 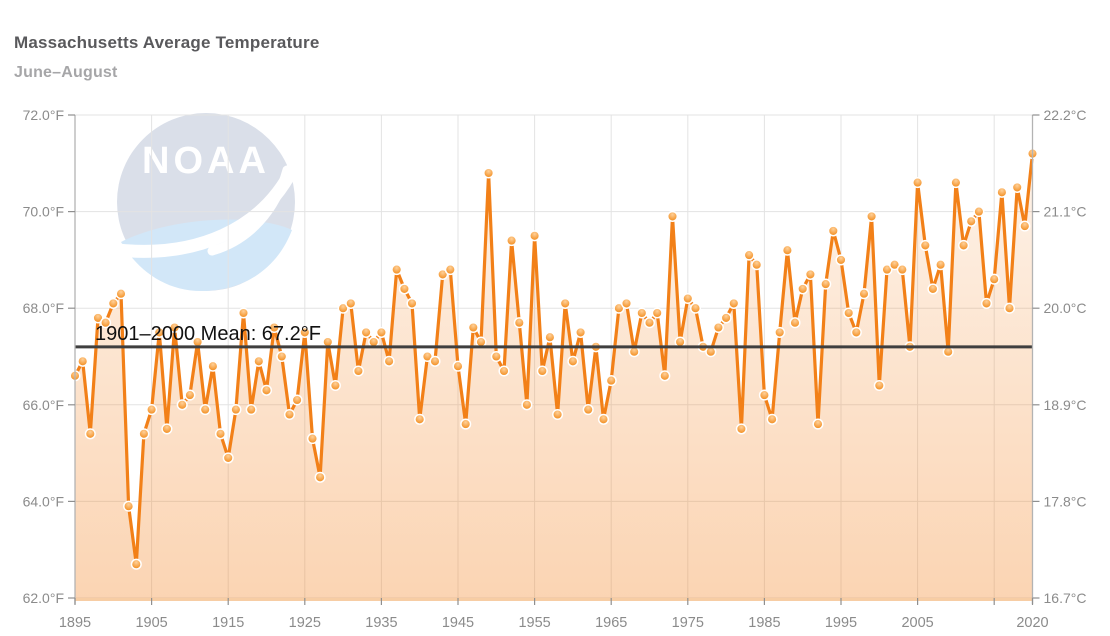 I want to click on x-tick-label: 1995, so click(x=841, y=623).